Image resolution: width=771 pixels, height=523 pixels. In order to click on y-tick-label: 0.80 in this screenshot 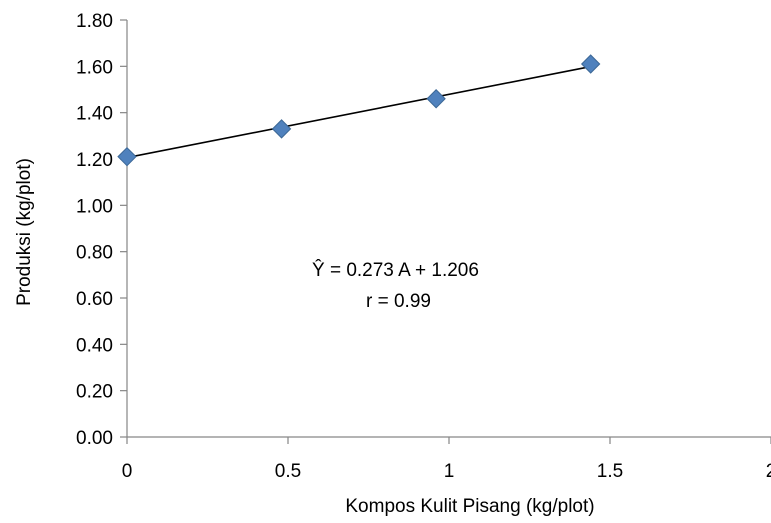, I will do `click(94, 253)`.